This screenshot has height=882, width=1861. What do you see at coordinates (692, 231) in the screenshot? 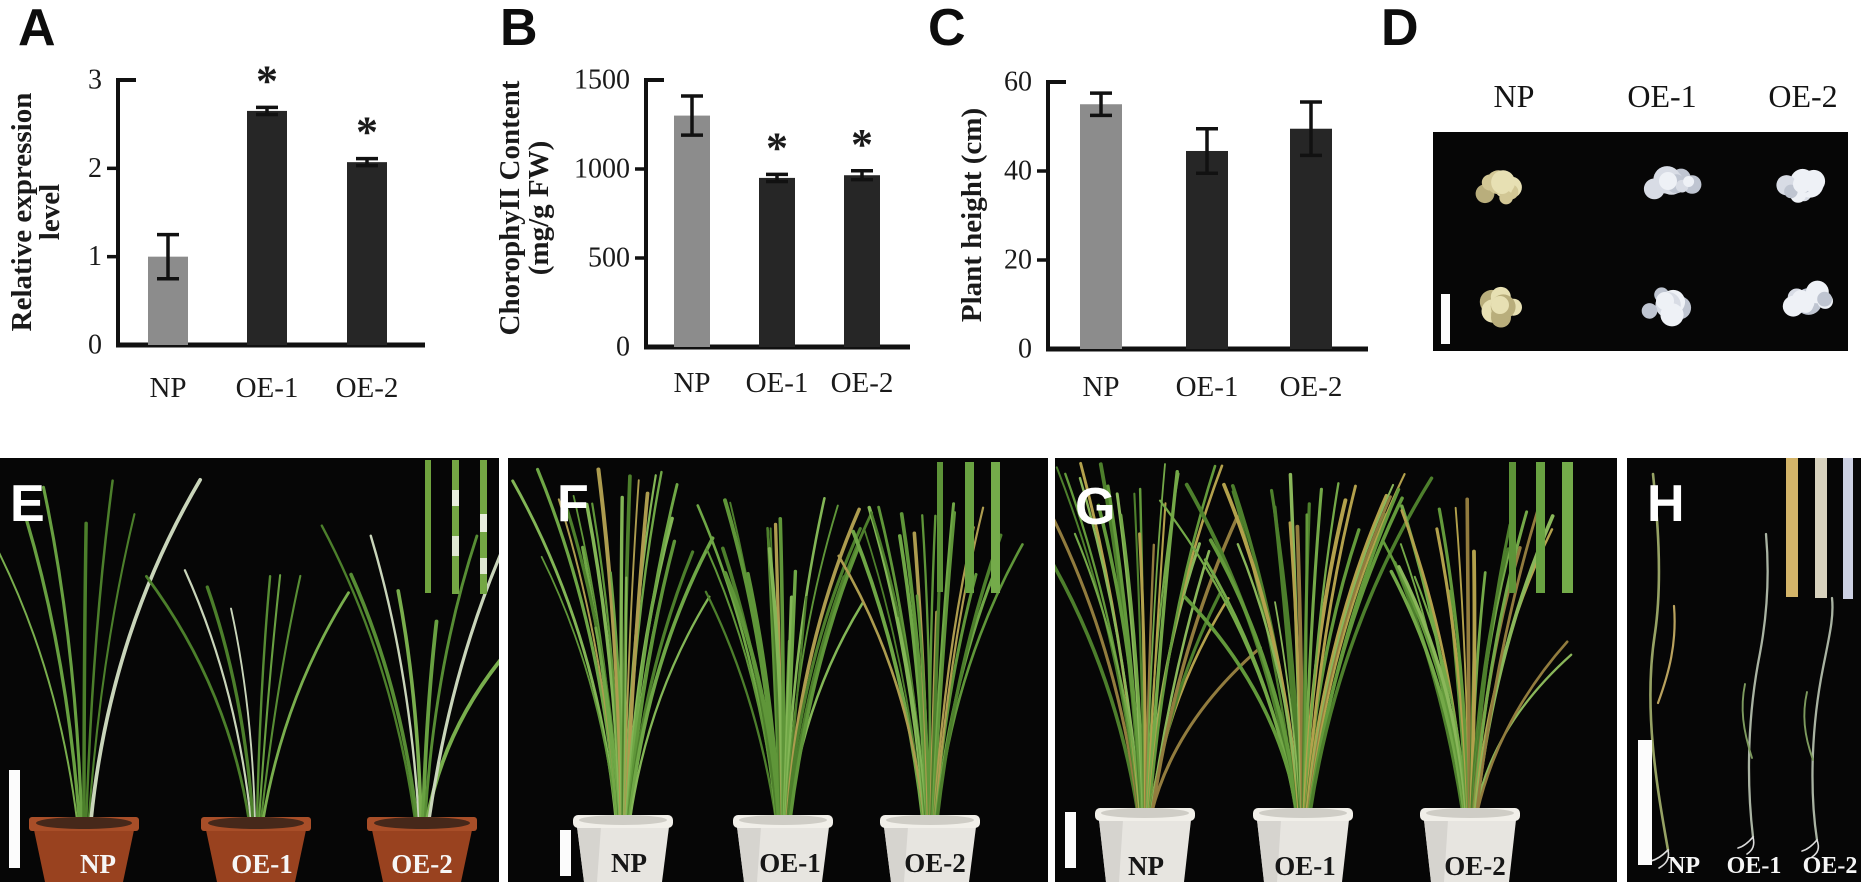
I see `bar-NP` at bounding box center [692, 231].